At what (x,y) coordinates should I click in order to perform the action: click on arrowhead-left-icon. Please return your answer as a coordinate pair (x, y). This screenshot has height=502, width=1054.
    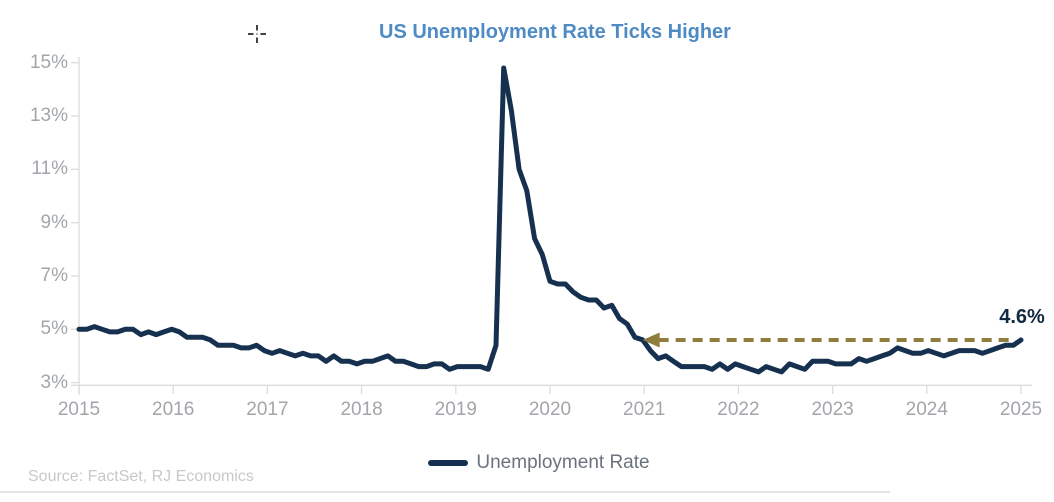
    Looking at the image, I should click on (651, 340).